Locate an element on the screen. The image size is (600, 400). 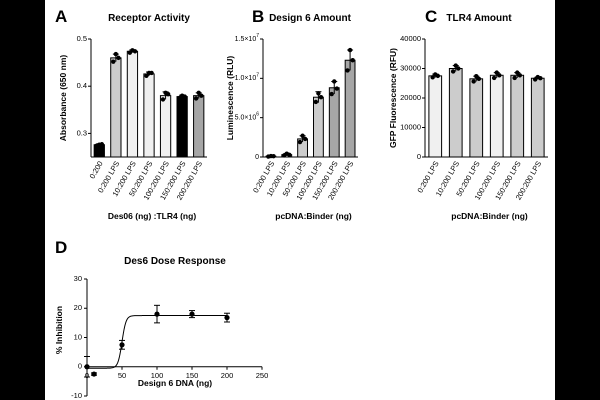
chart-b-ylabel: Luminescence (RLU) is located at coordinates (230, 98).